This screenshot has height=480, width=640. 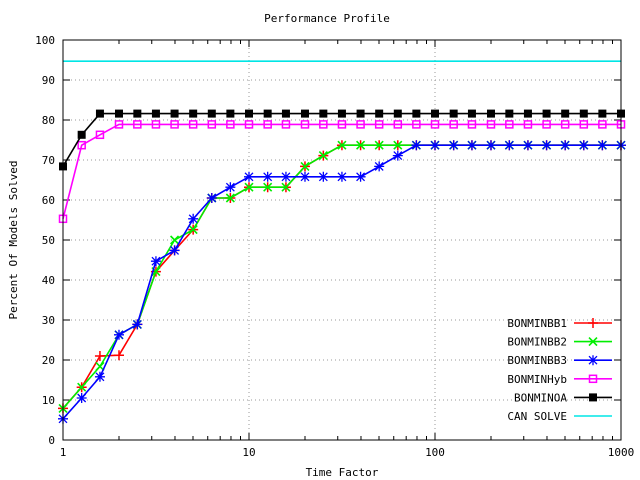 I want to click on legend-label: BONMINBB1, so click(x=537, y=323).